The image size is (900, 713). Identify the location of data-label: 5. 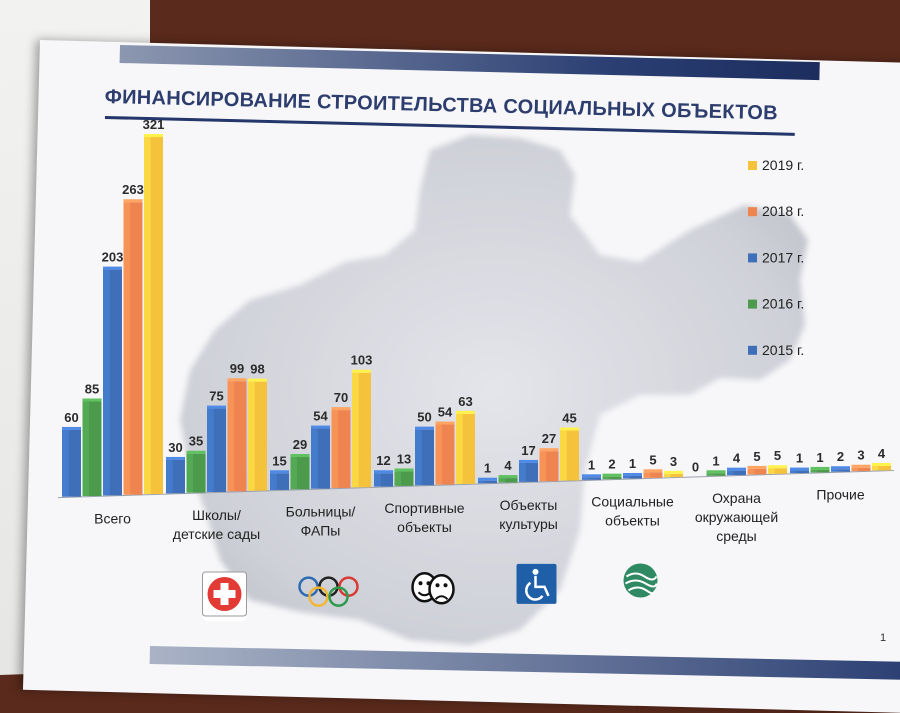
(652, 459).